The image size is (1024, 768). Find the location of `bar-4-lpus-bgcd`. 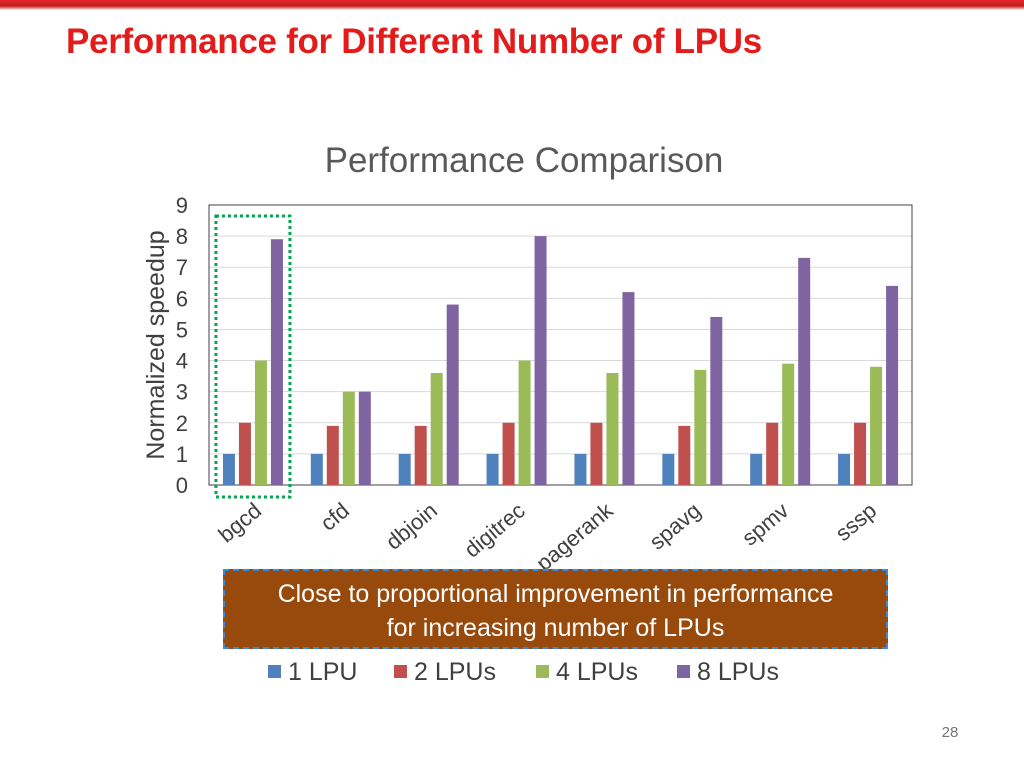

bar-4-lpus-bgcd is located at coordinates (260, 422).